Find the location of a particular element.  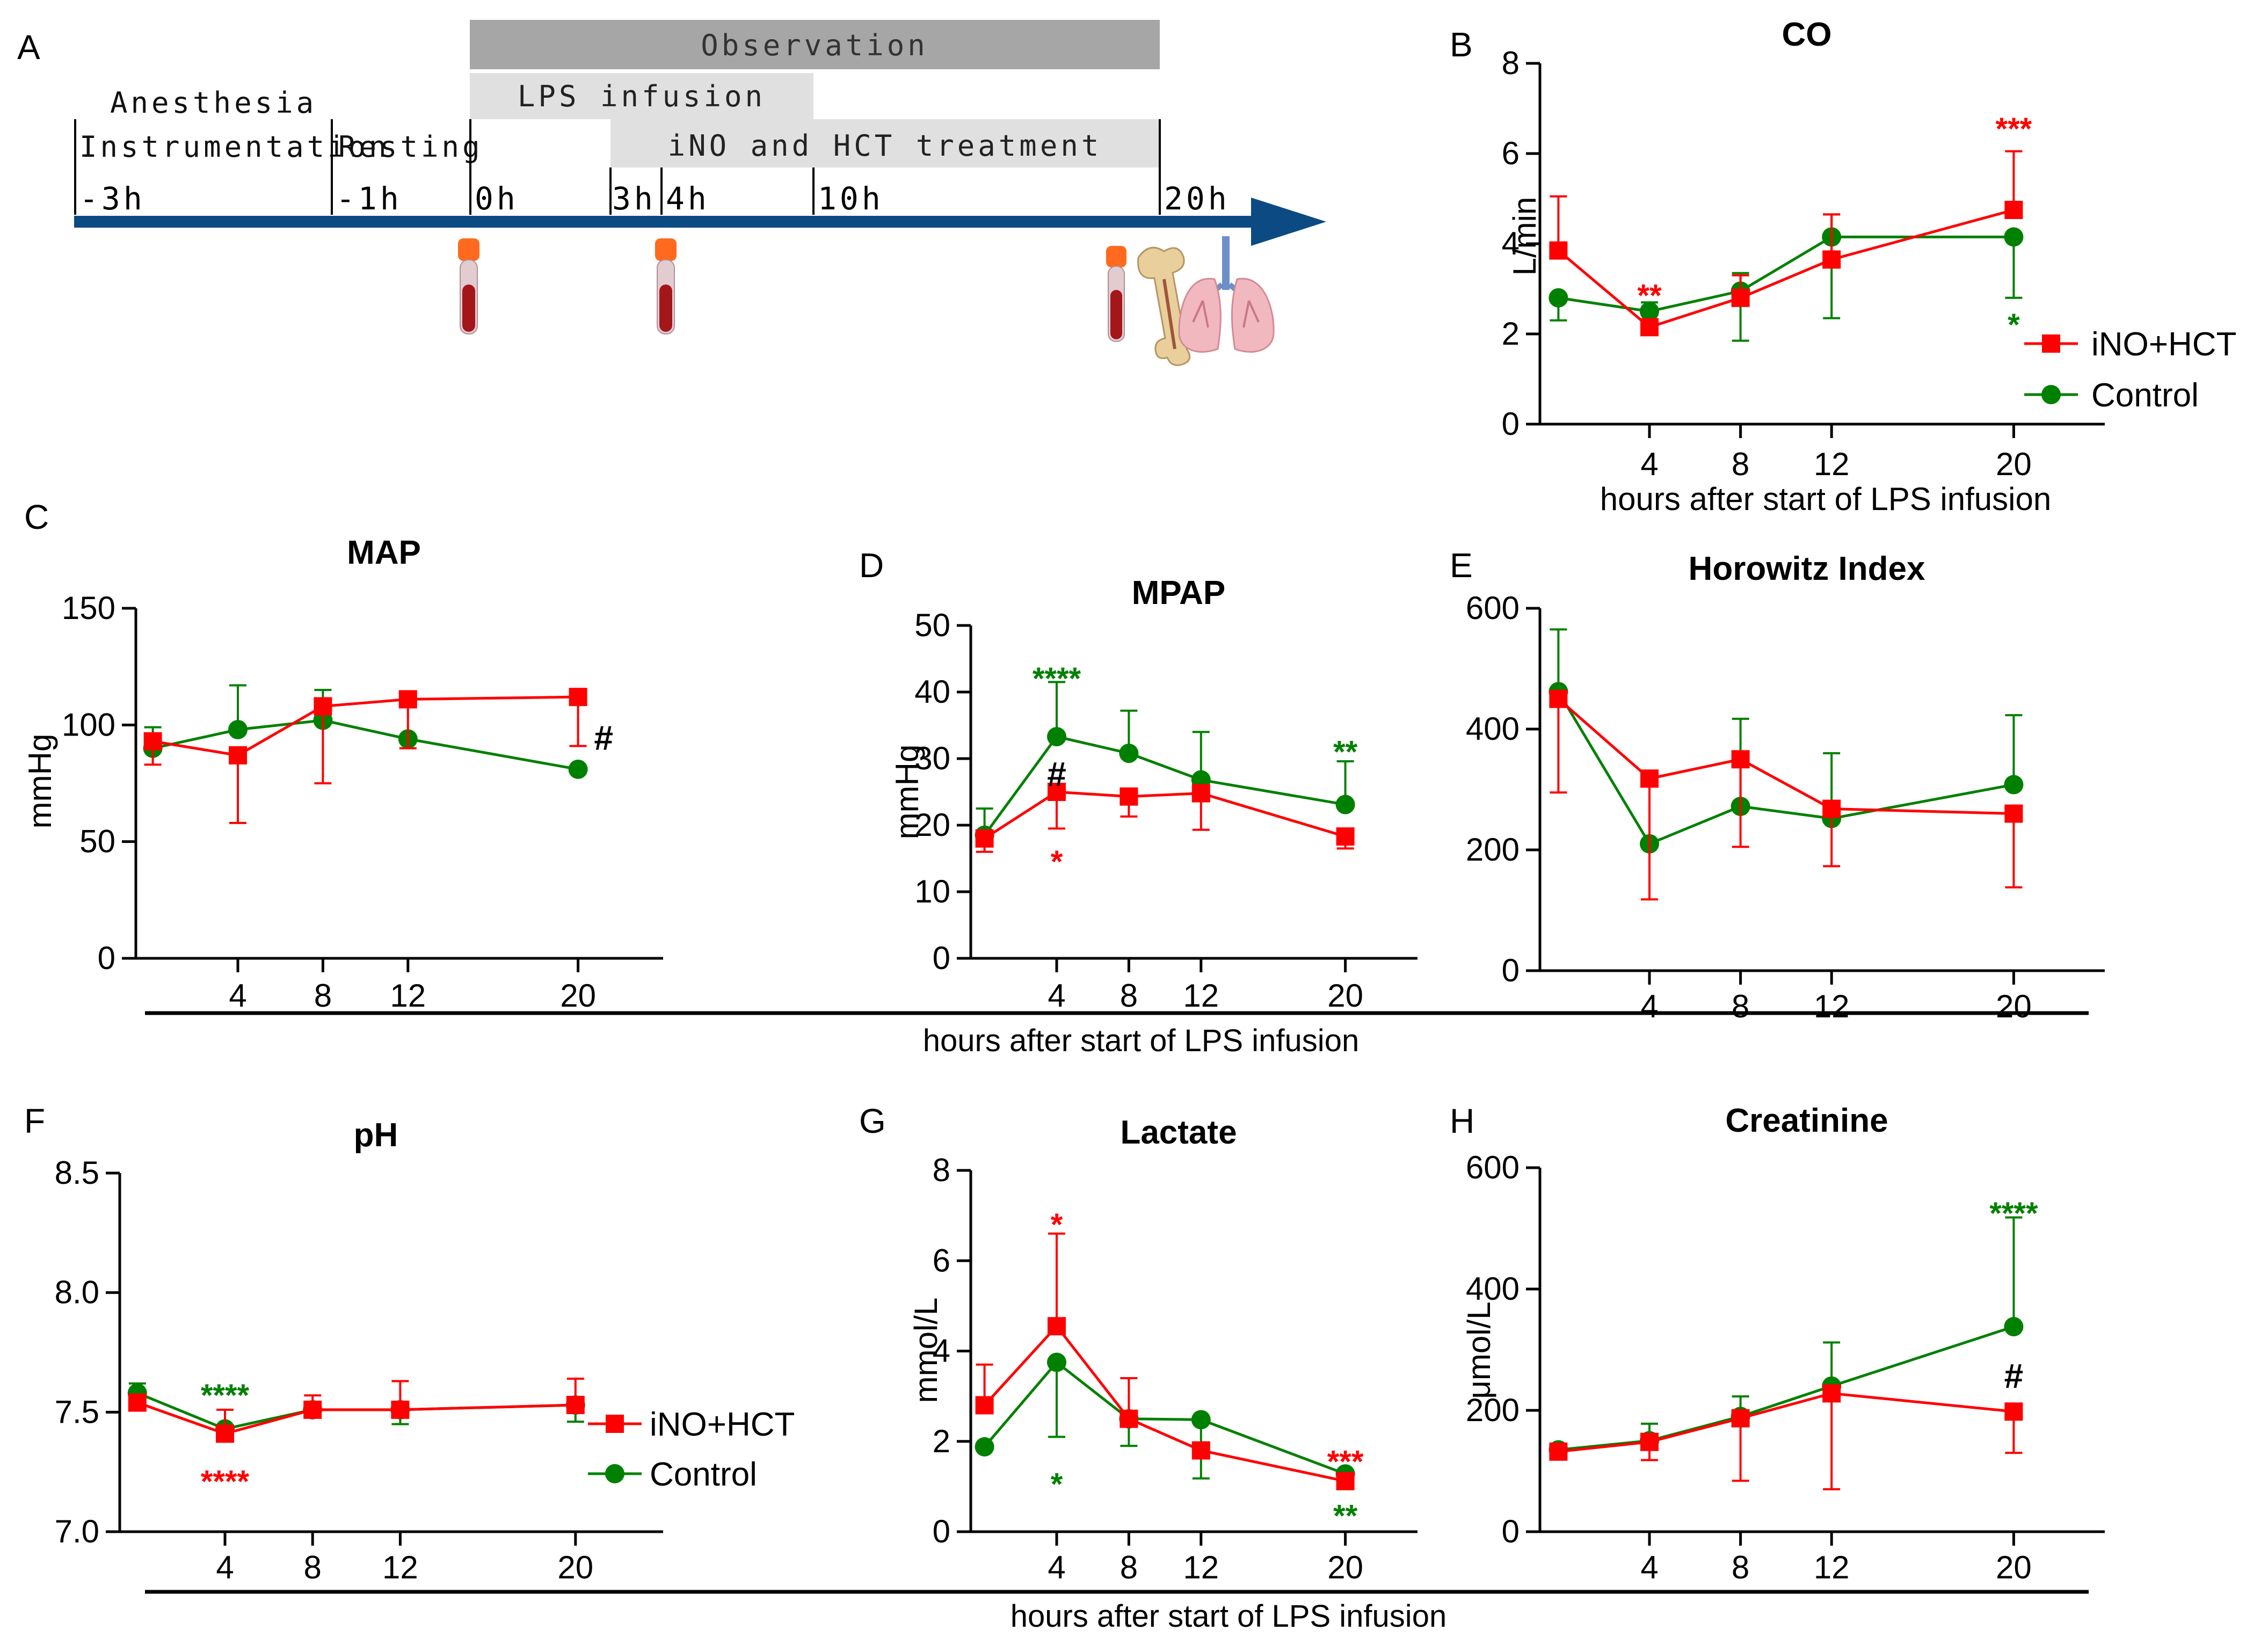

y-axis-label: L/min is located at coordinates (1525, 237).